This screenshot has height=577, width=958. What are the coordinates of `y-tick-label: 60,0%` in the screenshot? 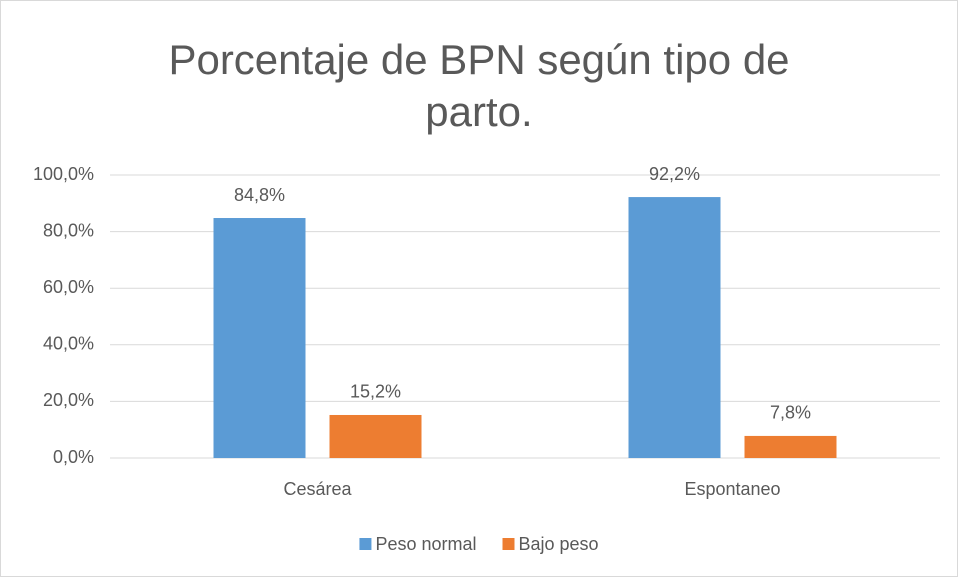 It's located at (68, 287).